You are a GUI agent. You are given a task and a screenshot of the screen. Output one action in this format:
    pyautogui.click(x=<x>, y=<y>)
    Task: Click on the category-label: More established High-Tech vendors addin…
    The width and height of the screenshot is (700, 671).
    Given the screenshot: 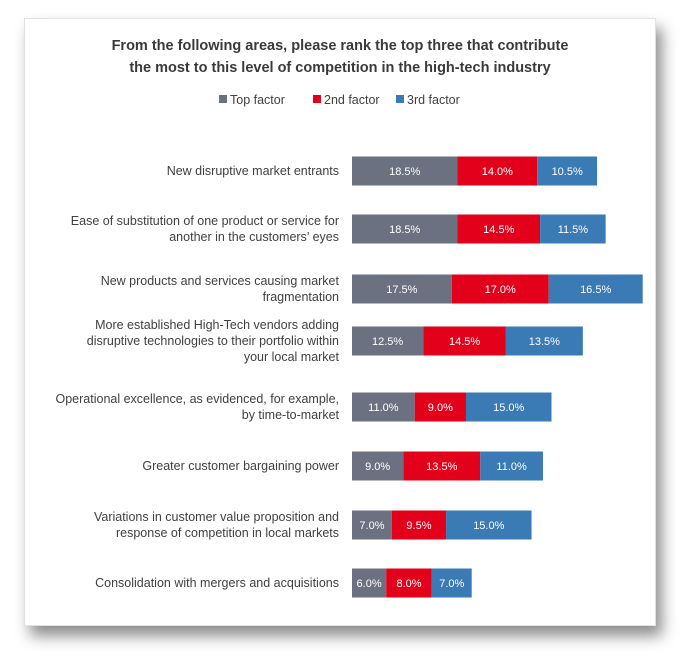 What is the action you would take?
    pyautogui.click(x=217, y=325)
    